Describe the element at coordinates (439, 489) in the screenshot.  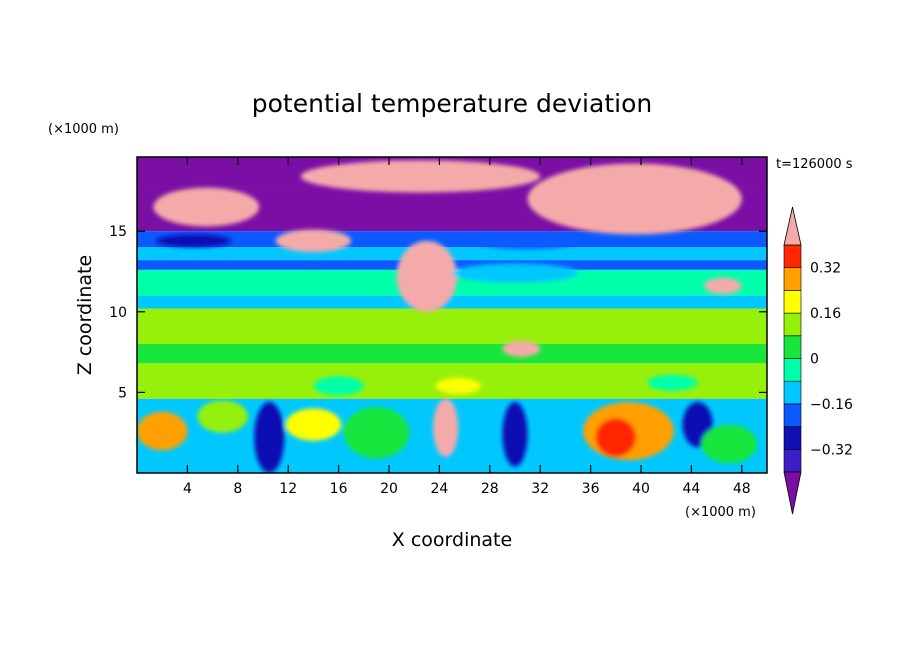
I see `x-tick-label: 24` at that location.